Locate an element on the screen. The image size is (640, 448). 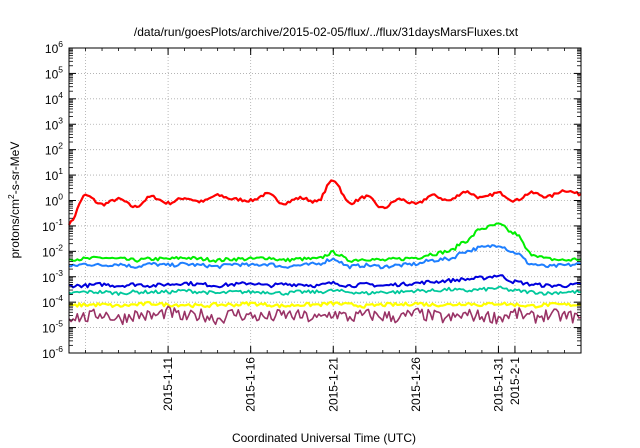
y-tick-label: 10³ is located at coordinates (54, 123).